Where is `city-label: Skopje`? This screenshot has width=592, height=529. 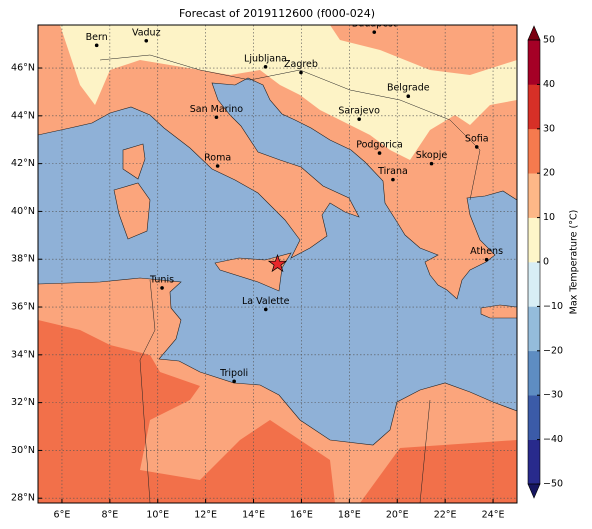 city-label: Skopje is located at coordinates (432, 155).